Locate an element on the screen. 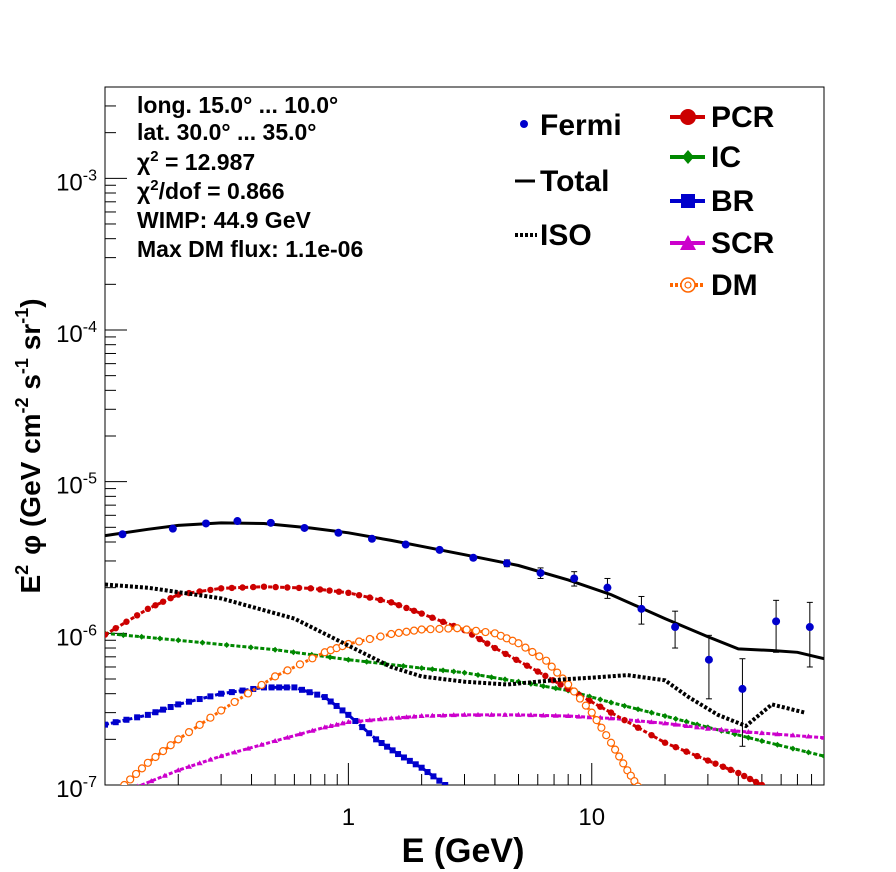  info-dm-flux: Max DM flux: 1.1e-06 is located at coordinates (250, 249).